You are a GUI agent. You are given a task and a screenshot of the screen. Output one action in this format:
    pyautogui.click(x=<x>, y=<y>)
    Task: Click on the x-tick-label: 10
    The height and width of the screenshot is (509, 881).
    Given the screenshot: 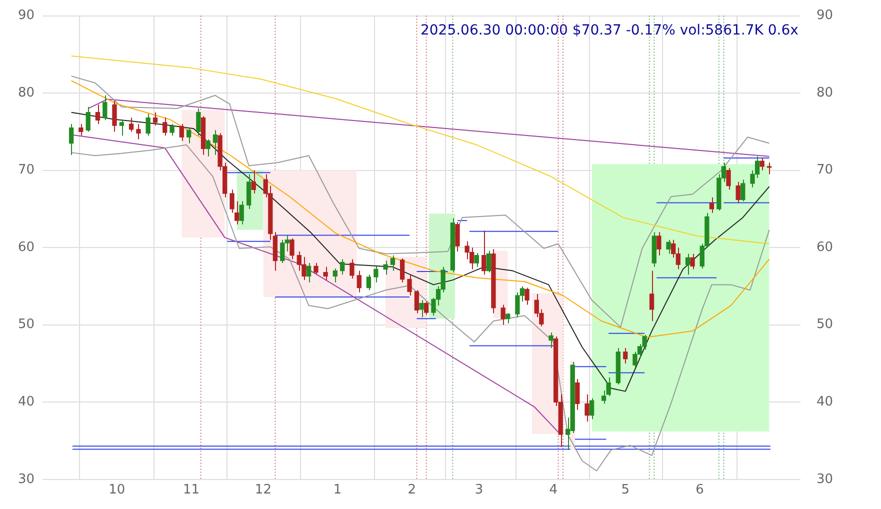 What is the action you would take?
    pyautogui.click(x=117, y=490)
    